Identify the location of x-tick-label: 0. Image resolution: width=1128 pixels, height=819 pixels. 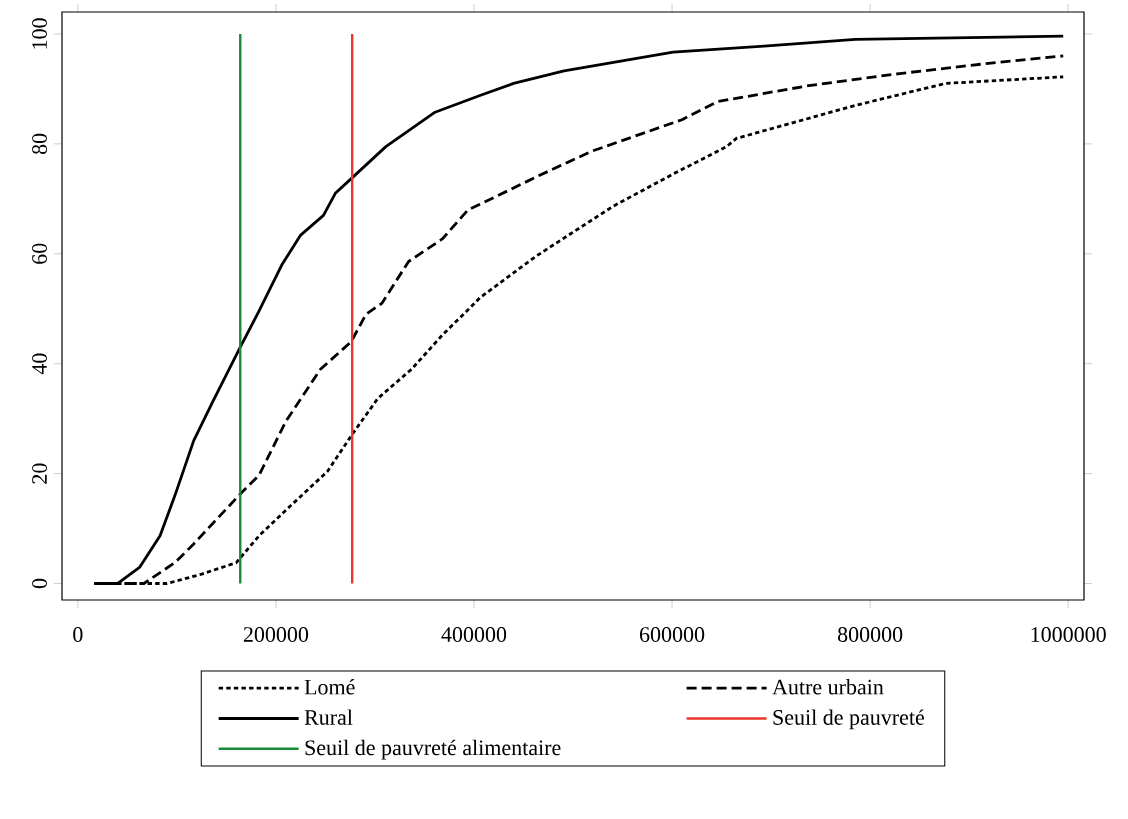
(78, 634).